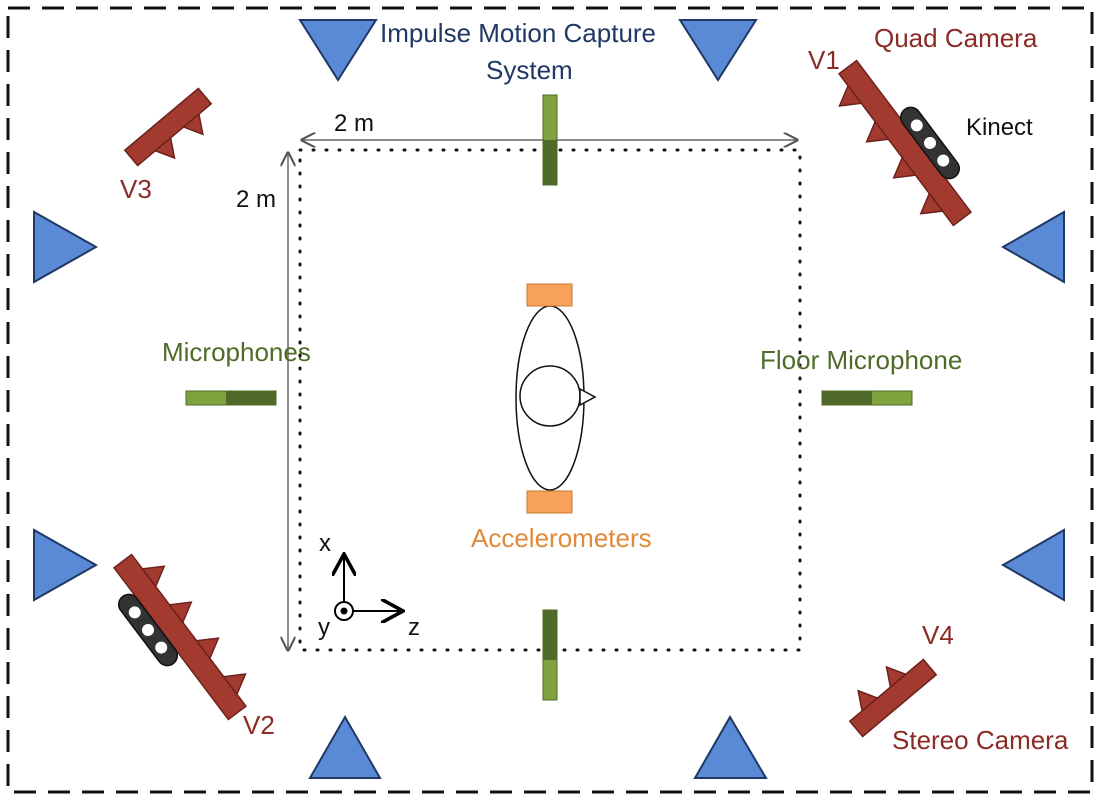 This screenshot has width=1100, height=800. Describe the element at coordinates (325, 543) in the screenshot. I see `axis-x-label: x` at that location.